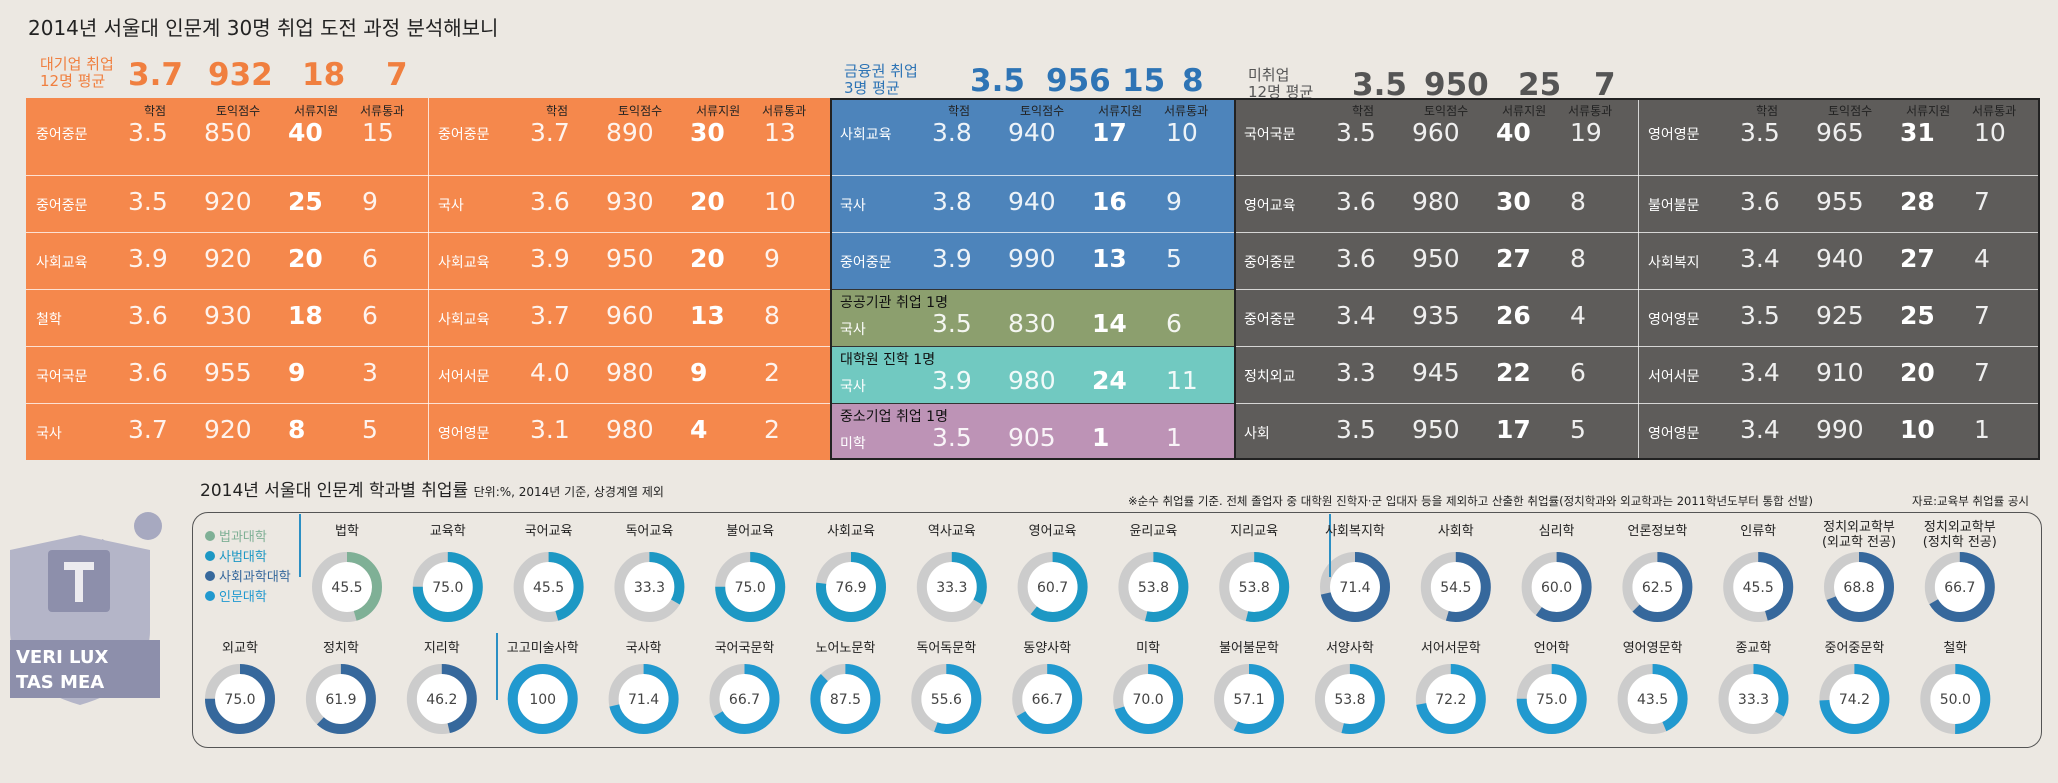  I want to click on finance-label-2: 3명 평균, so click(872, 88).